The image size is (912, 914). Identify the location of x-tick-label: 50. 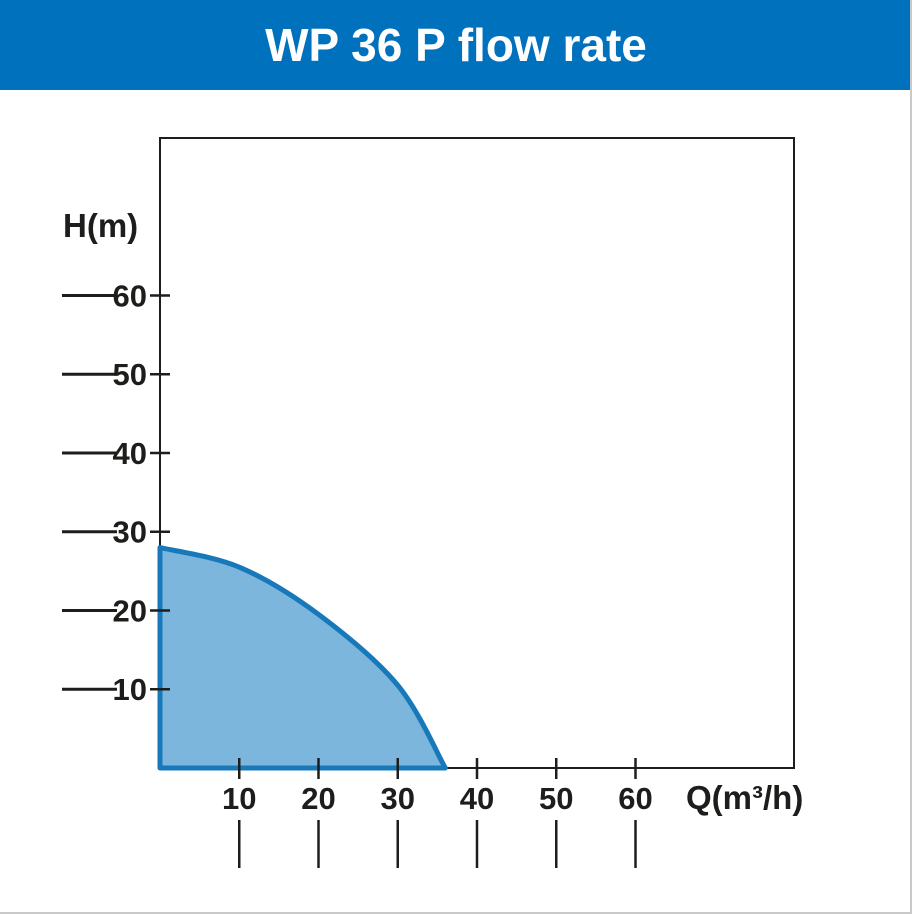
(556, 798).